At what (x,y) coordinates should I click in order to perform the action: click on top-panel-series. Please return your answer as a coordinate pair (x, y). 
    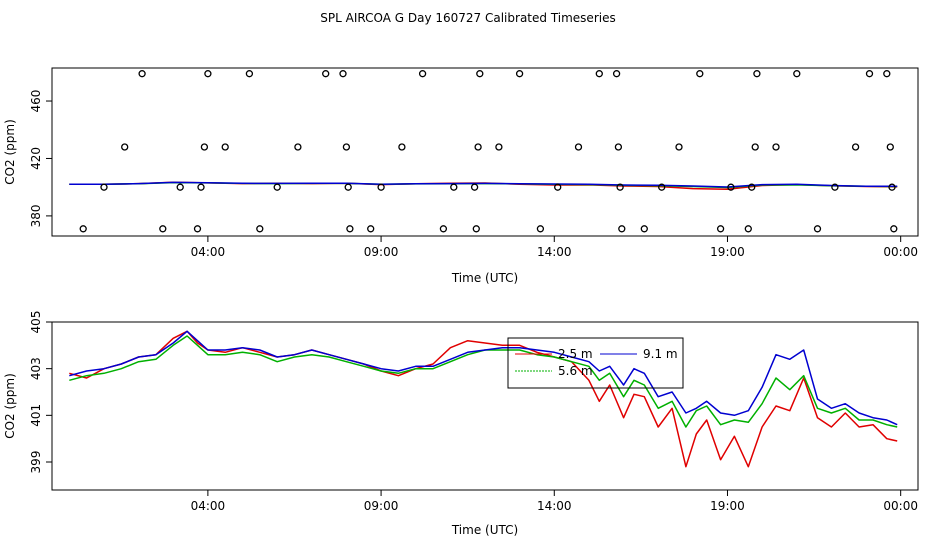
    Looking at the image, I should click on (483, 186).